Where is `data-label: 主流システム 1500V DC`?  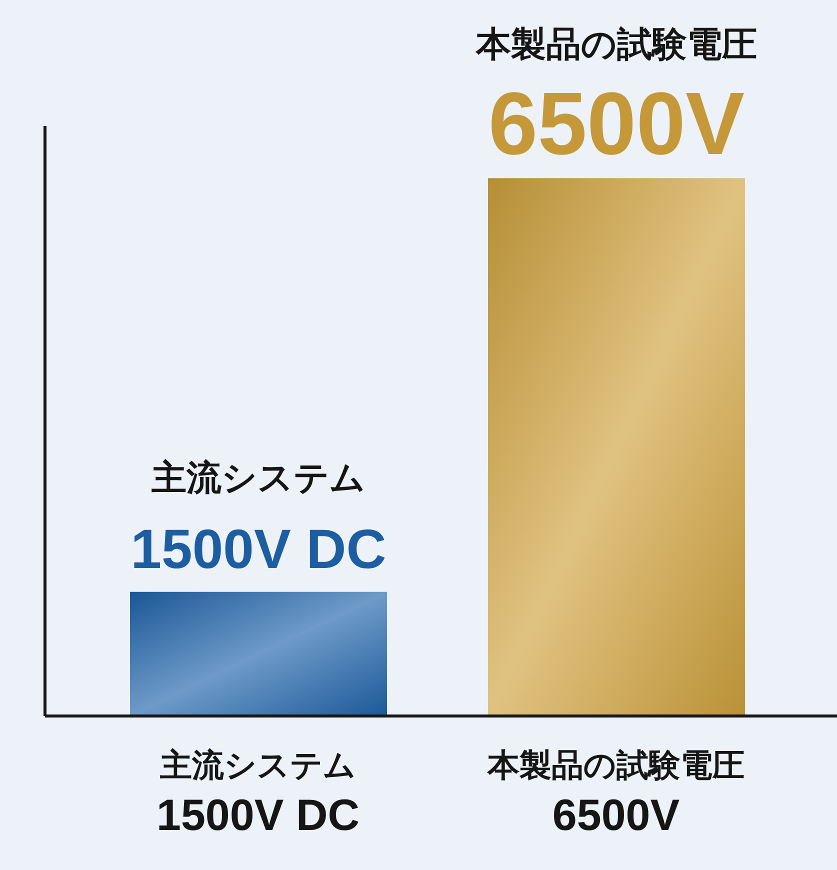 data-label: 主流システム 1500V DC is located at coordinates (258, 519).